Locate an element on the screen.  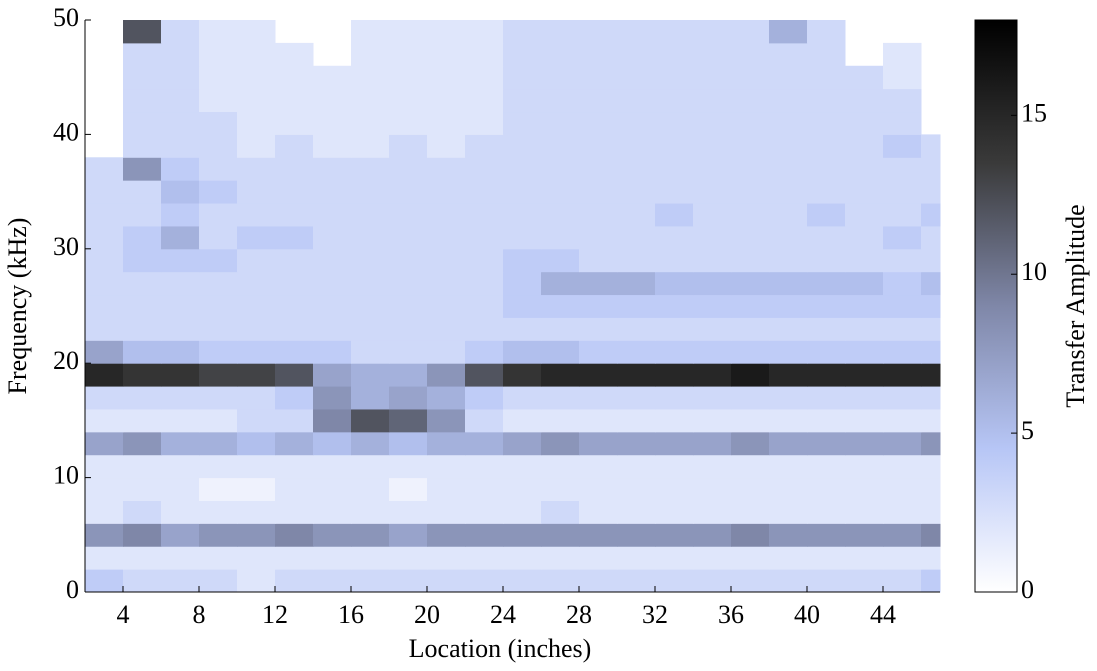
colorbar is located at coordinates (996, 306).